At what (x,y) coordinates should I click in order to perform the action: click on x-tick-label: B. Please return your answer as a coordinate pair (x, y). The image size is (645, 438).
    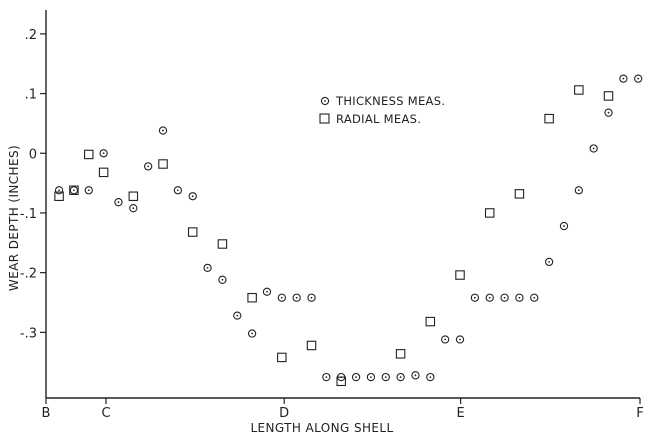
    Looking at the image, I should click on (46, 413).